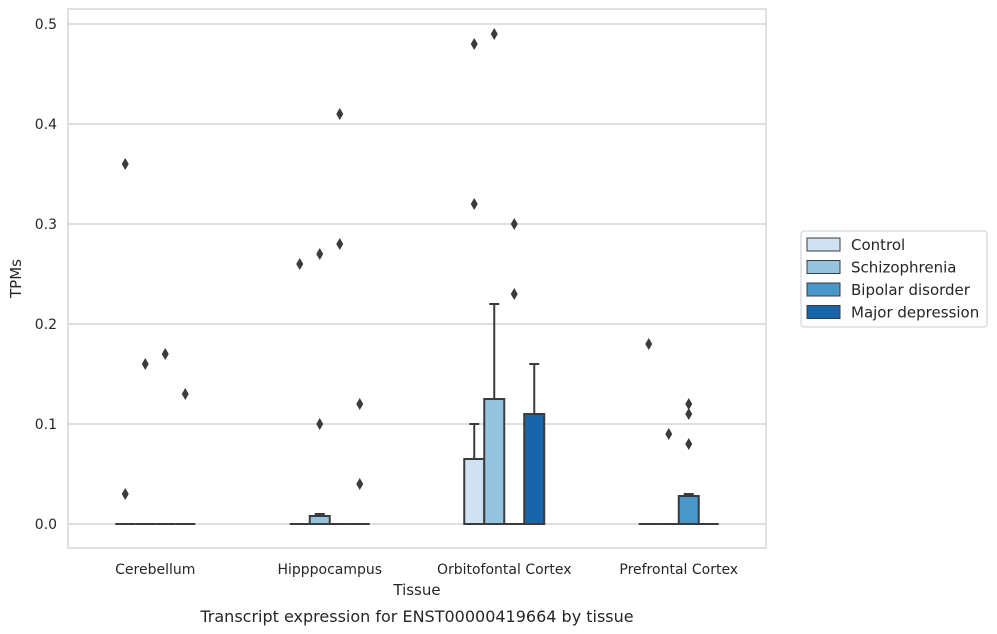 The height and width of the screenshot is (634, 997). I want to click on legend-box, so click(894, 279).